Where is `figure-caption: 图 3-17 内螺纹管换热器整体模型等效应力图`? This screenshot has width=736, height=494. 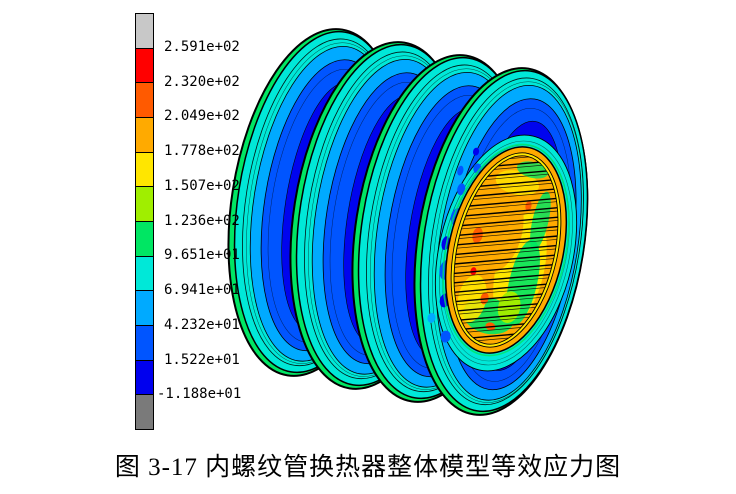
figure-caption: 图 3-17 内螺纹管换热器整体模型等效应力图 is located at coordinates (368, 467).